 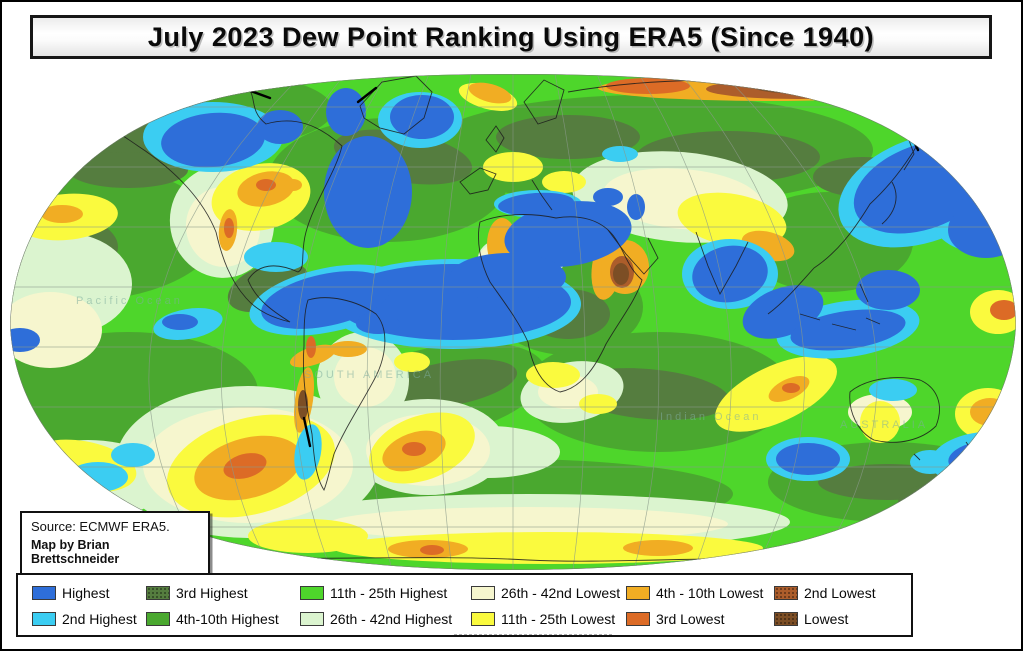 What do you see at coordinates (690, 619) in the screenshot?
I see `legend-label: 3rd Lowest` at bounding box center [690, 619].